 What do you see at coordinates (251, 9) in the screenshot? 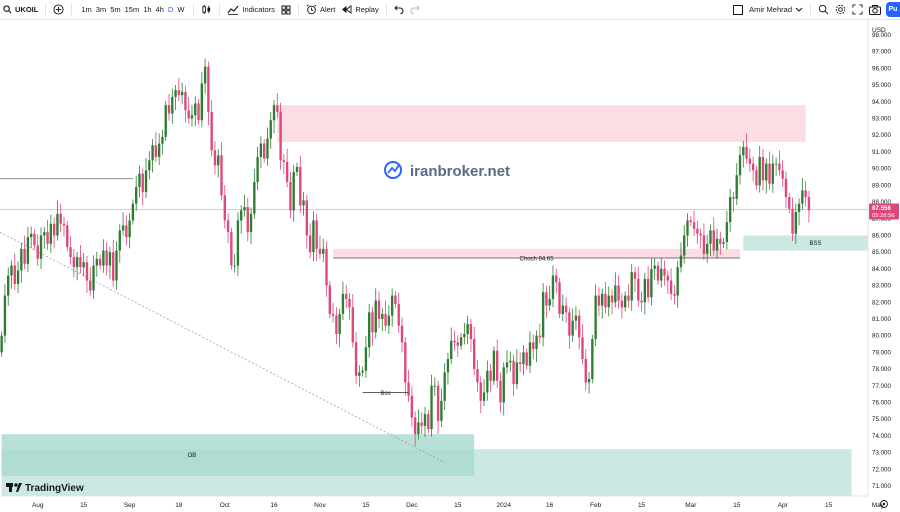
I see `indicators-button: Indicators` at bounding box center [251, 9].